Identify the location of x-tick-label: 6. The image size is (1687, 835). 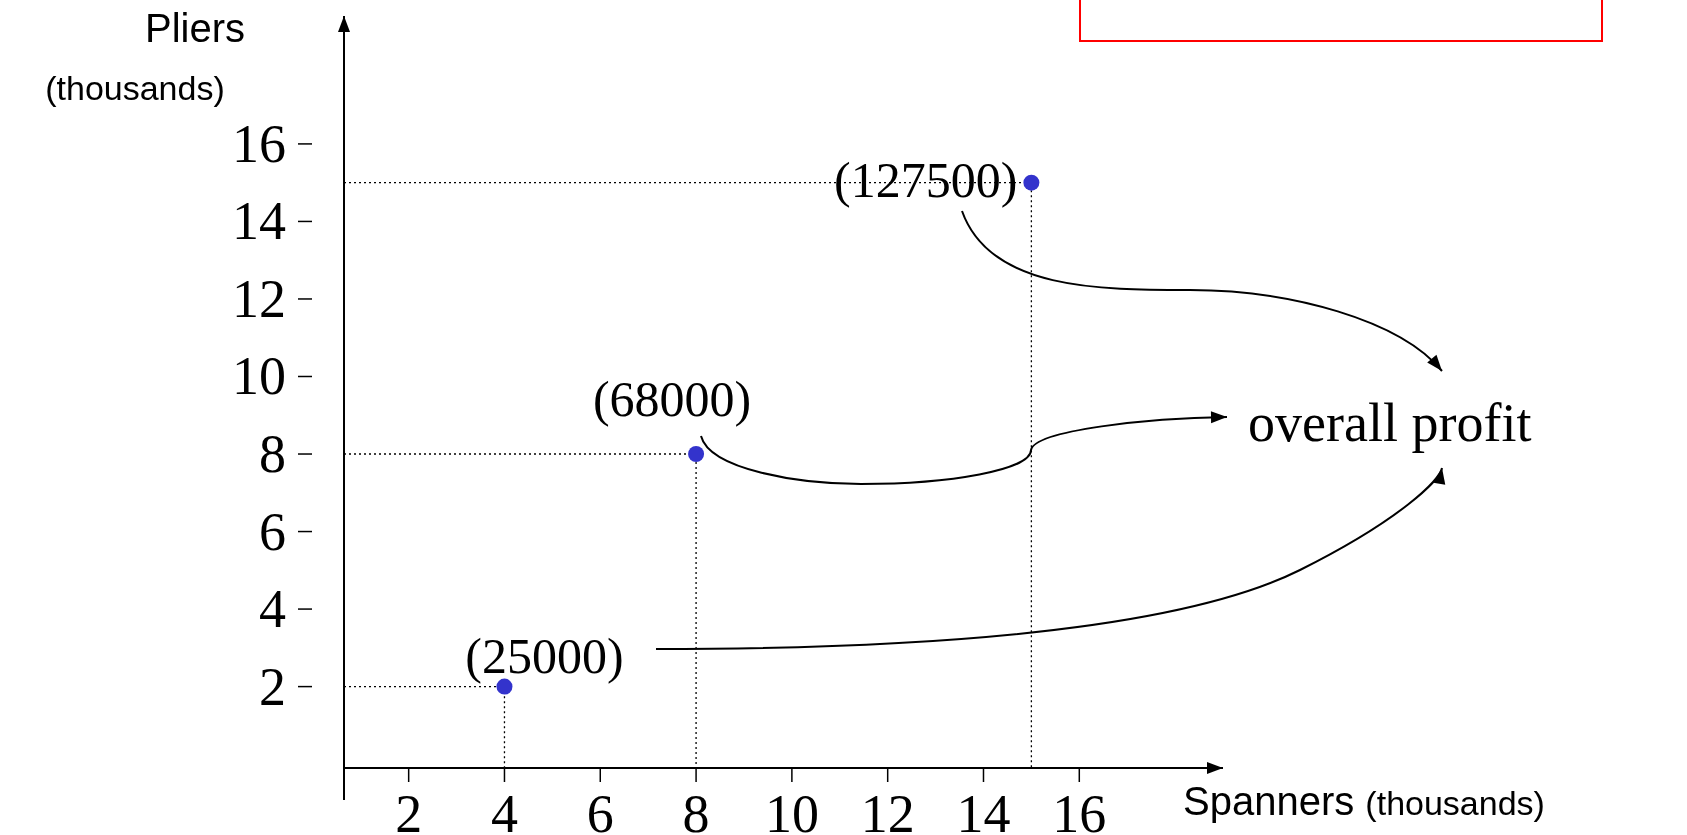
(600, 809).